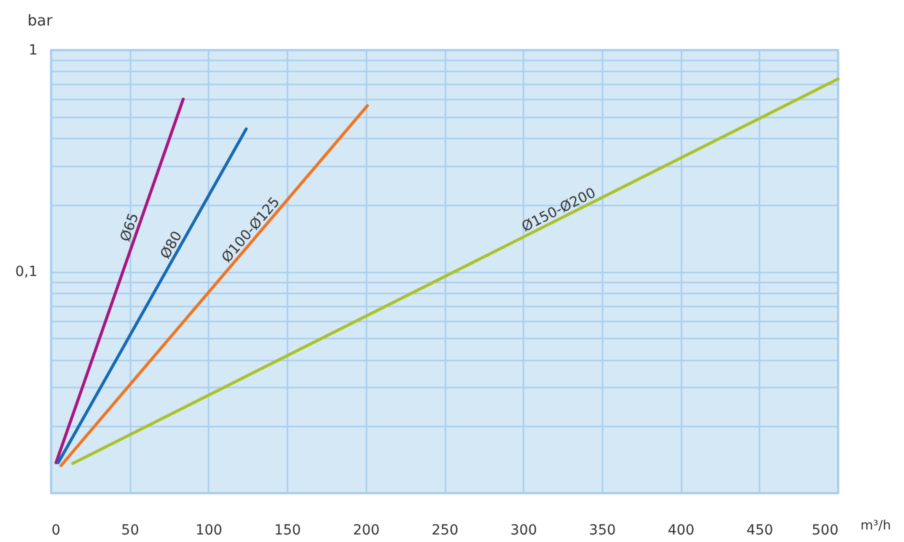  What do you see at coordinates (681, 530) in the screenshot?
I see `x-tick-label: 400` at bounding box center [681, 530].